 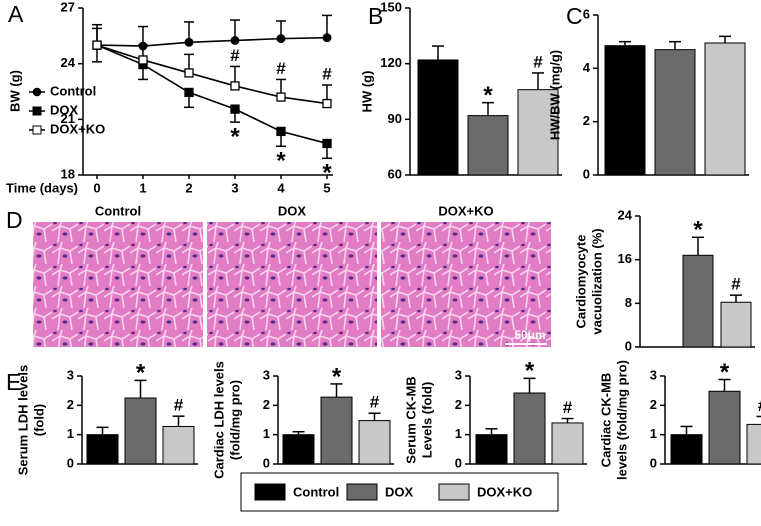 What do you see at coordinates (580, 282) in the screenshot?
I see `y-axis-label: Cardiomyocyte` at bounding box center [580, 282].